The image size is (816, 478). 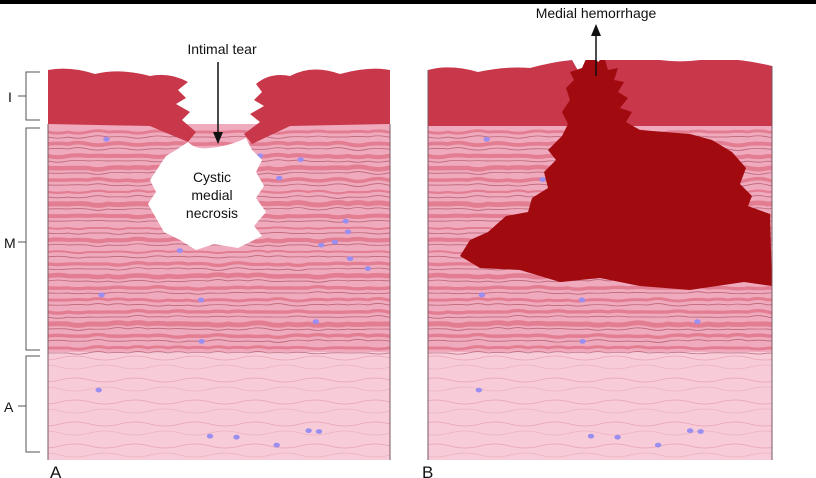 What do you see at coordinates (600, 405) in the screenshot?
I see `panel-b-adventitia` at bounding box center [600, 405].